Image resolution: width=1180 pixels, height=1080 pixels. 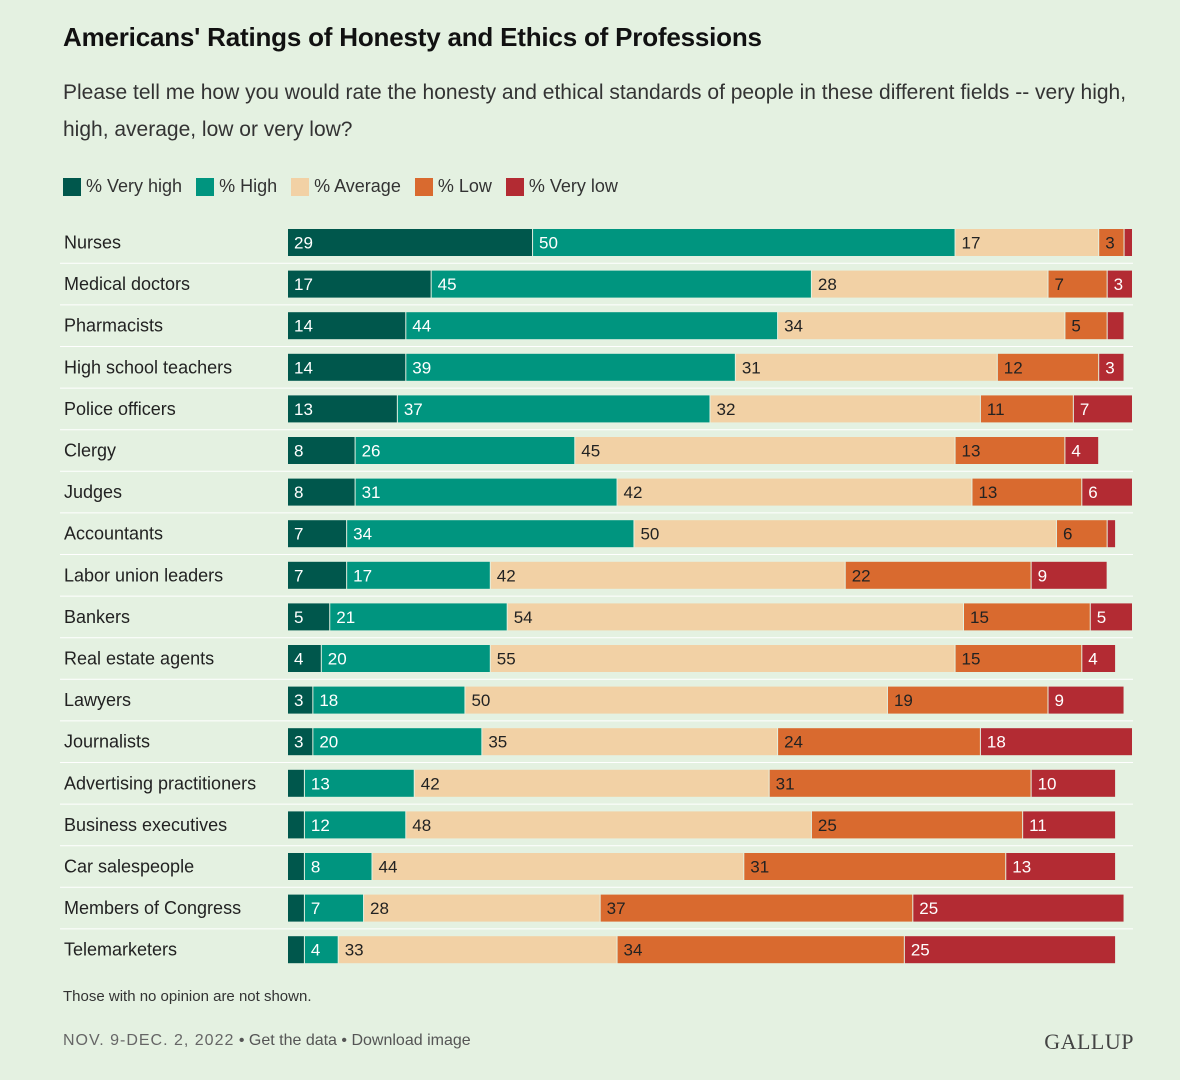 I want to click on data-label: 20, so click(x=328, y=742).